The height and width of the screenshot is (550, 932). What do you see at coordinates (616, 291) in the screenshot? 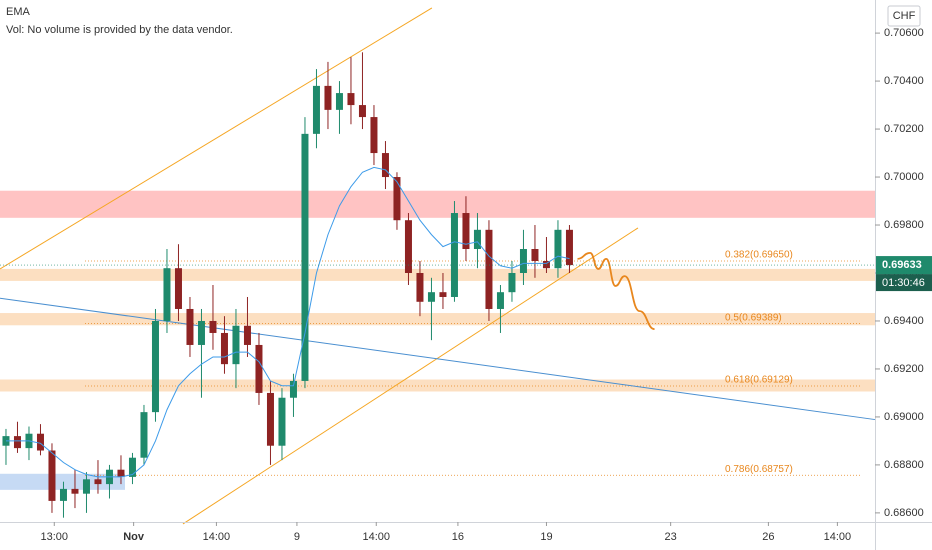
I see `projection` at bounding box center [616, 291].